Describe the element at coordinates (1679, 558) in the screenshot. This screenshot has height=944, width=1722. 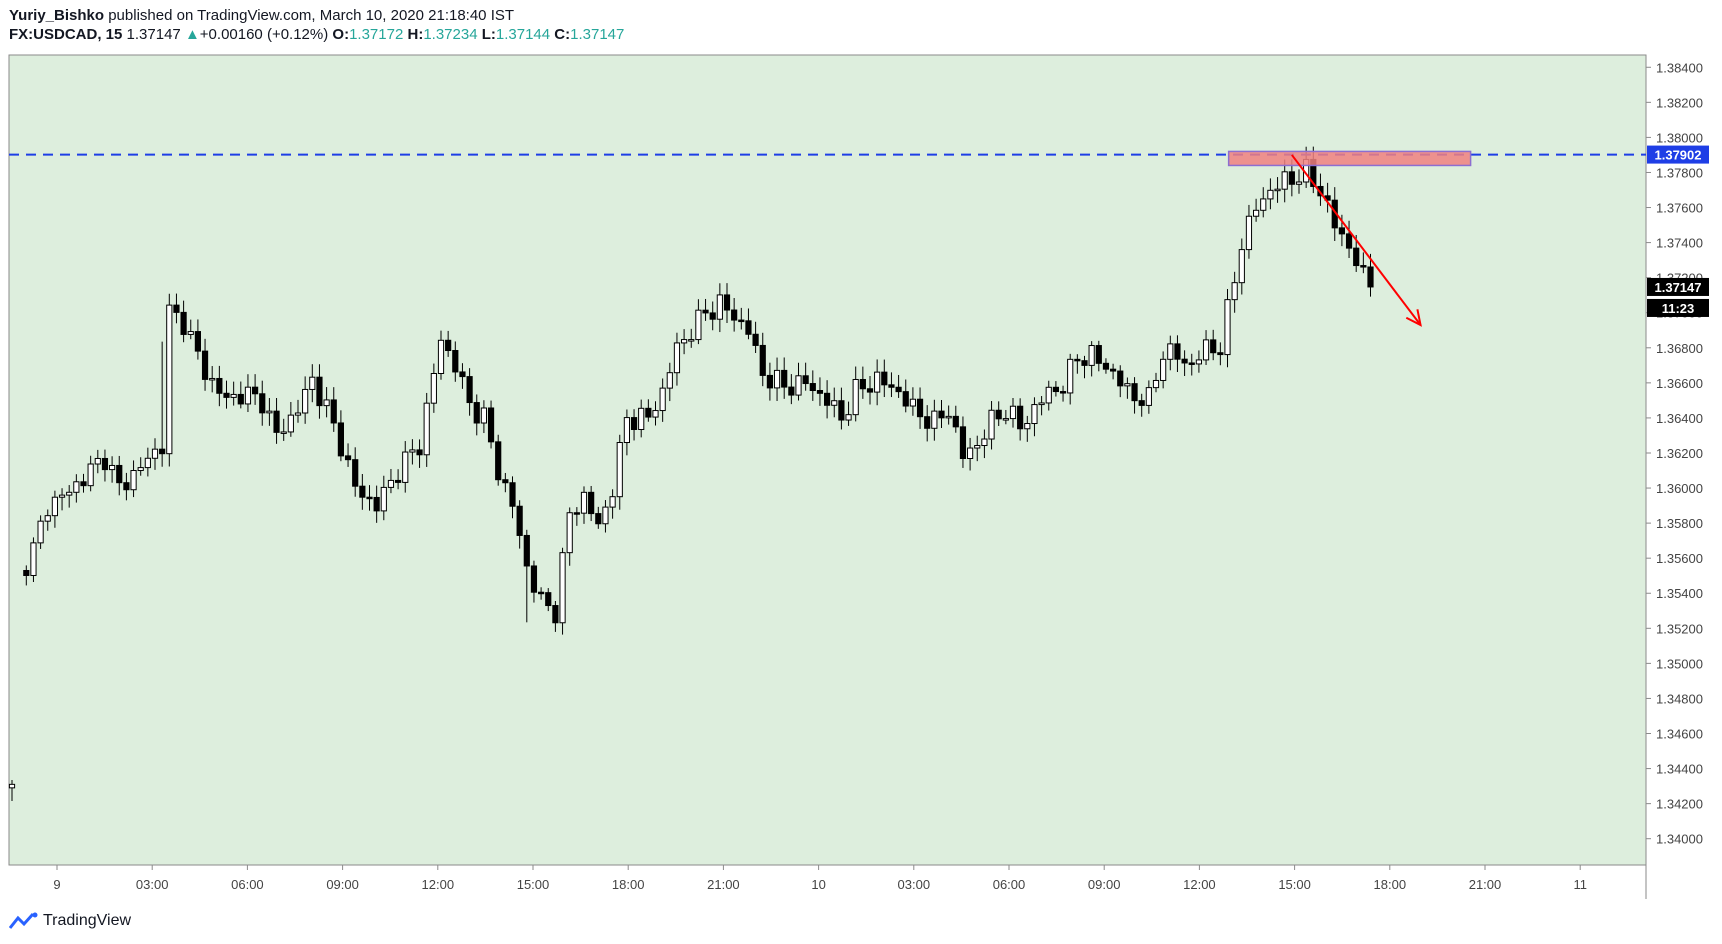
I see `price-tick-label: 1.35600` at that location.